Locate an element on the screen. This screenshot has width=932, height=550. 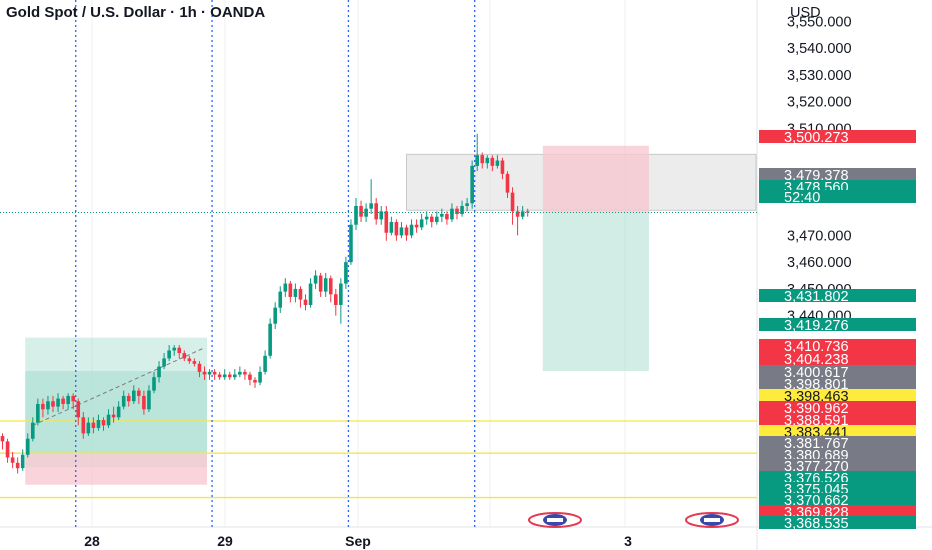
short-stop-zone is located at coordinates (595, 179).